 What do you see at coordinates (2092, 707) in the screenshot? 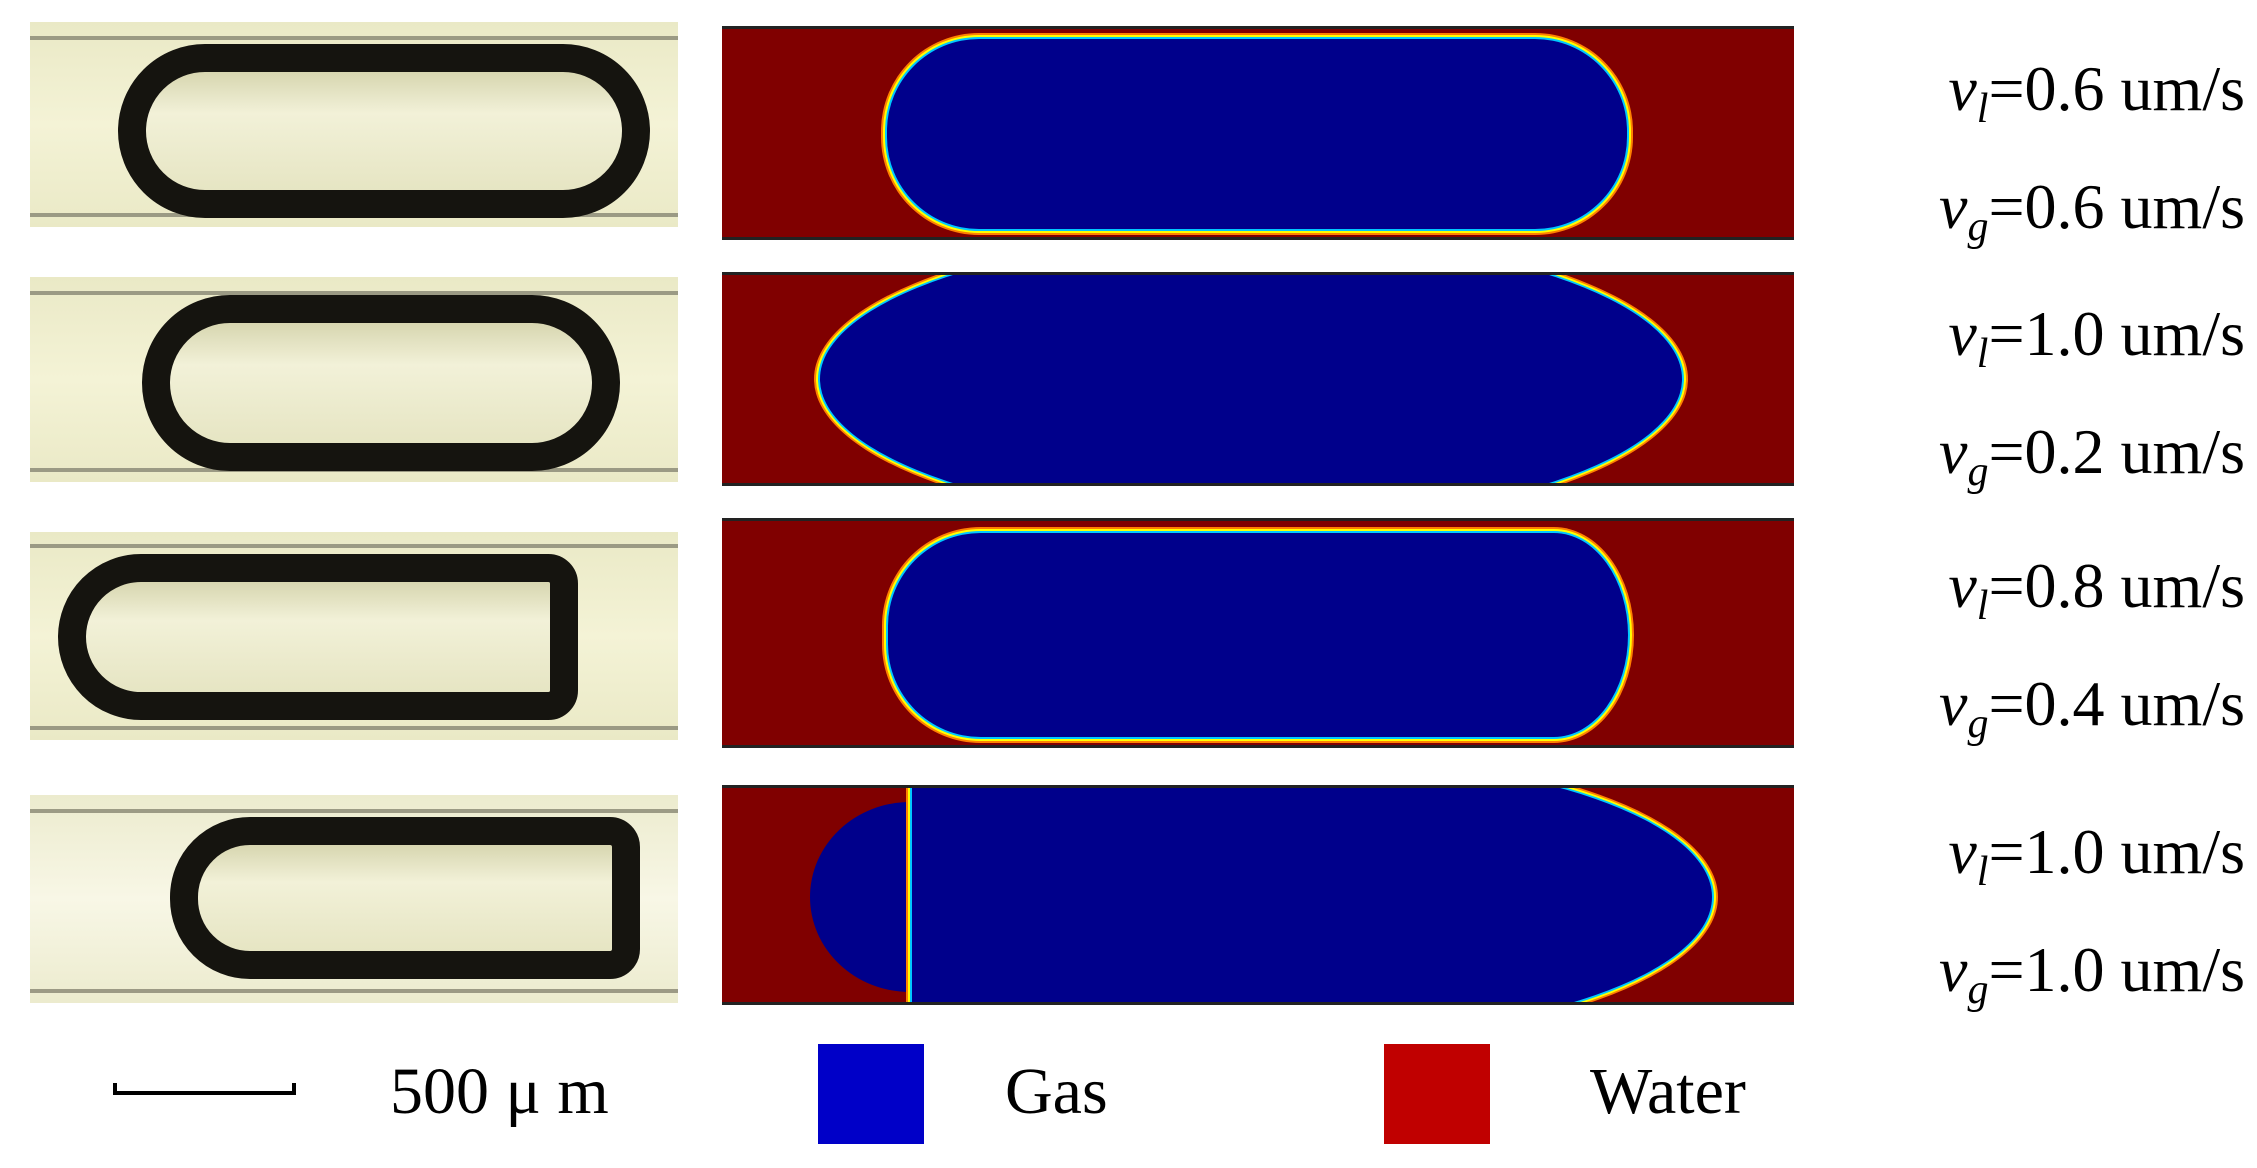
I see `gas-velocity: vg=0.4 um/s` at bounding box center [2092, 707].